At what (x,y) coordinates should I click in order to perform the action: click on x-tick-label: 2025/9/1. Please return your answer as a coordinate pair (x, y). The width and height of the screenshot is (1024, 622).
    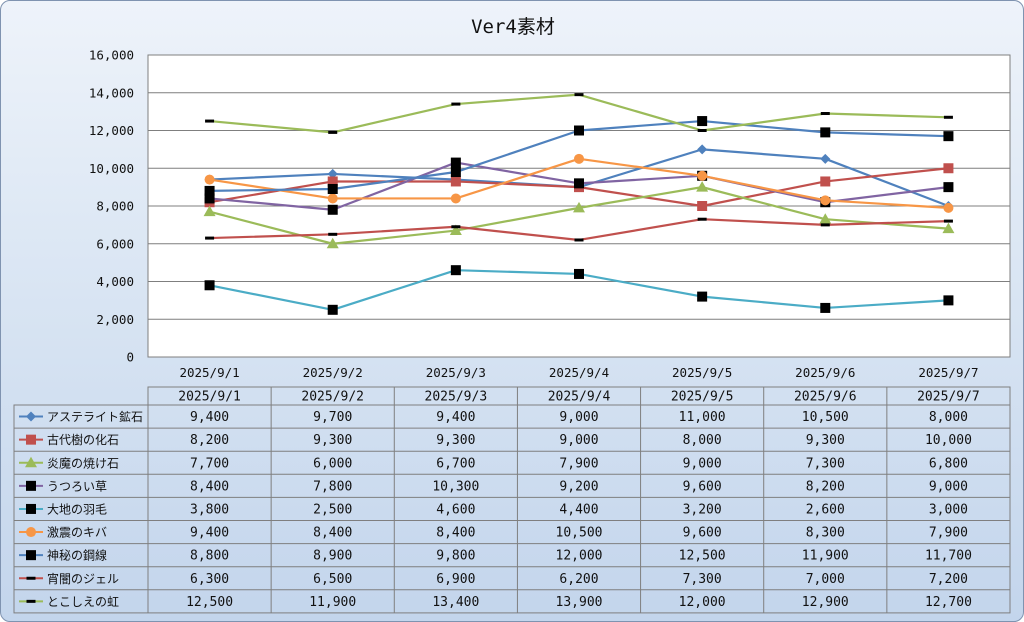
    Looking at the image, I should click on (209, 372).